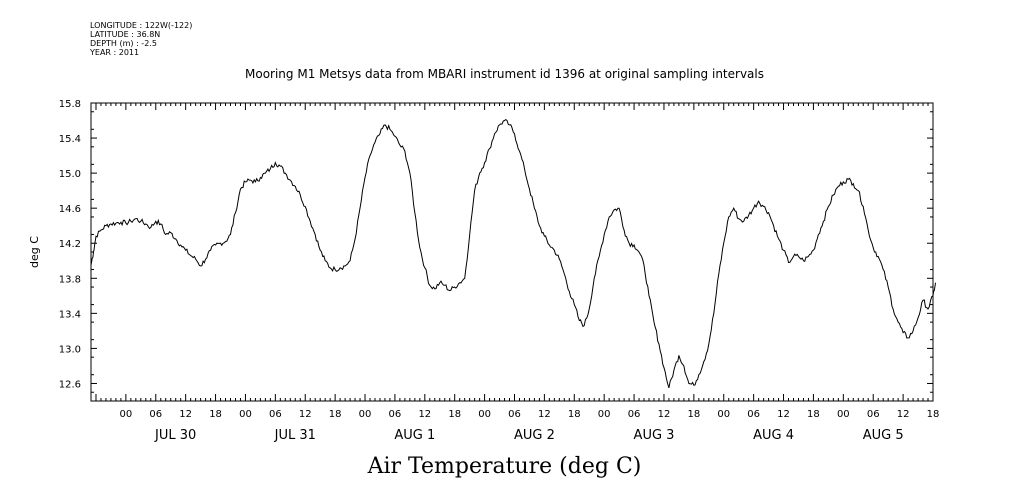 The width and height of the screenshot is (1009, 504). Describe the element at coordinates (125, 34) in the screenshot. I see `header-latitude: LATITUDE : 36.8N` at that location.